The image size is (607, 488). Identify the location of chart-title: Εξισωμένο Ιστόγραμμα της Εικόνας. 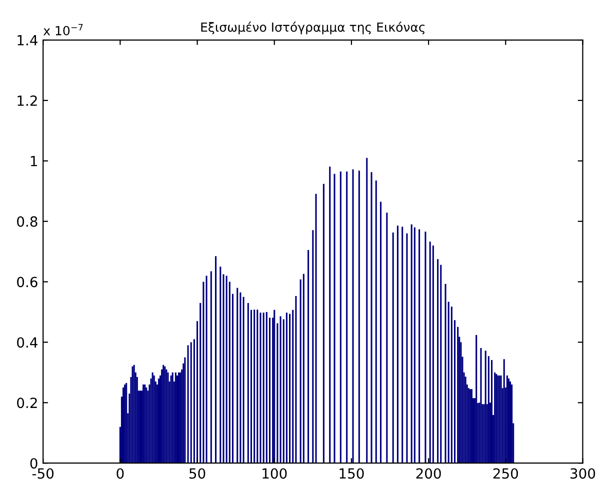
(313, 28).